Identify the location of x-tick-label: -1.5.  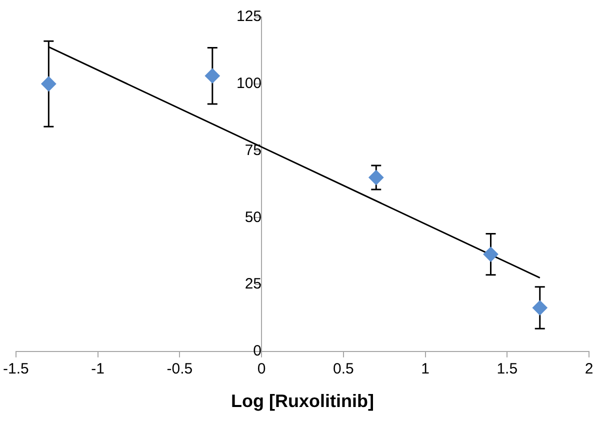
(15, 369).